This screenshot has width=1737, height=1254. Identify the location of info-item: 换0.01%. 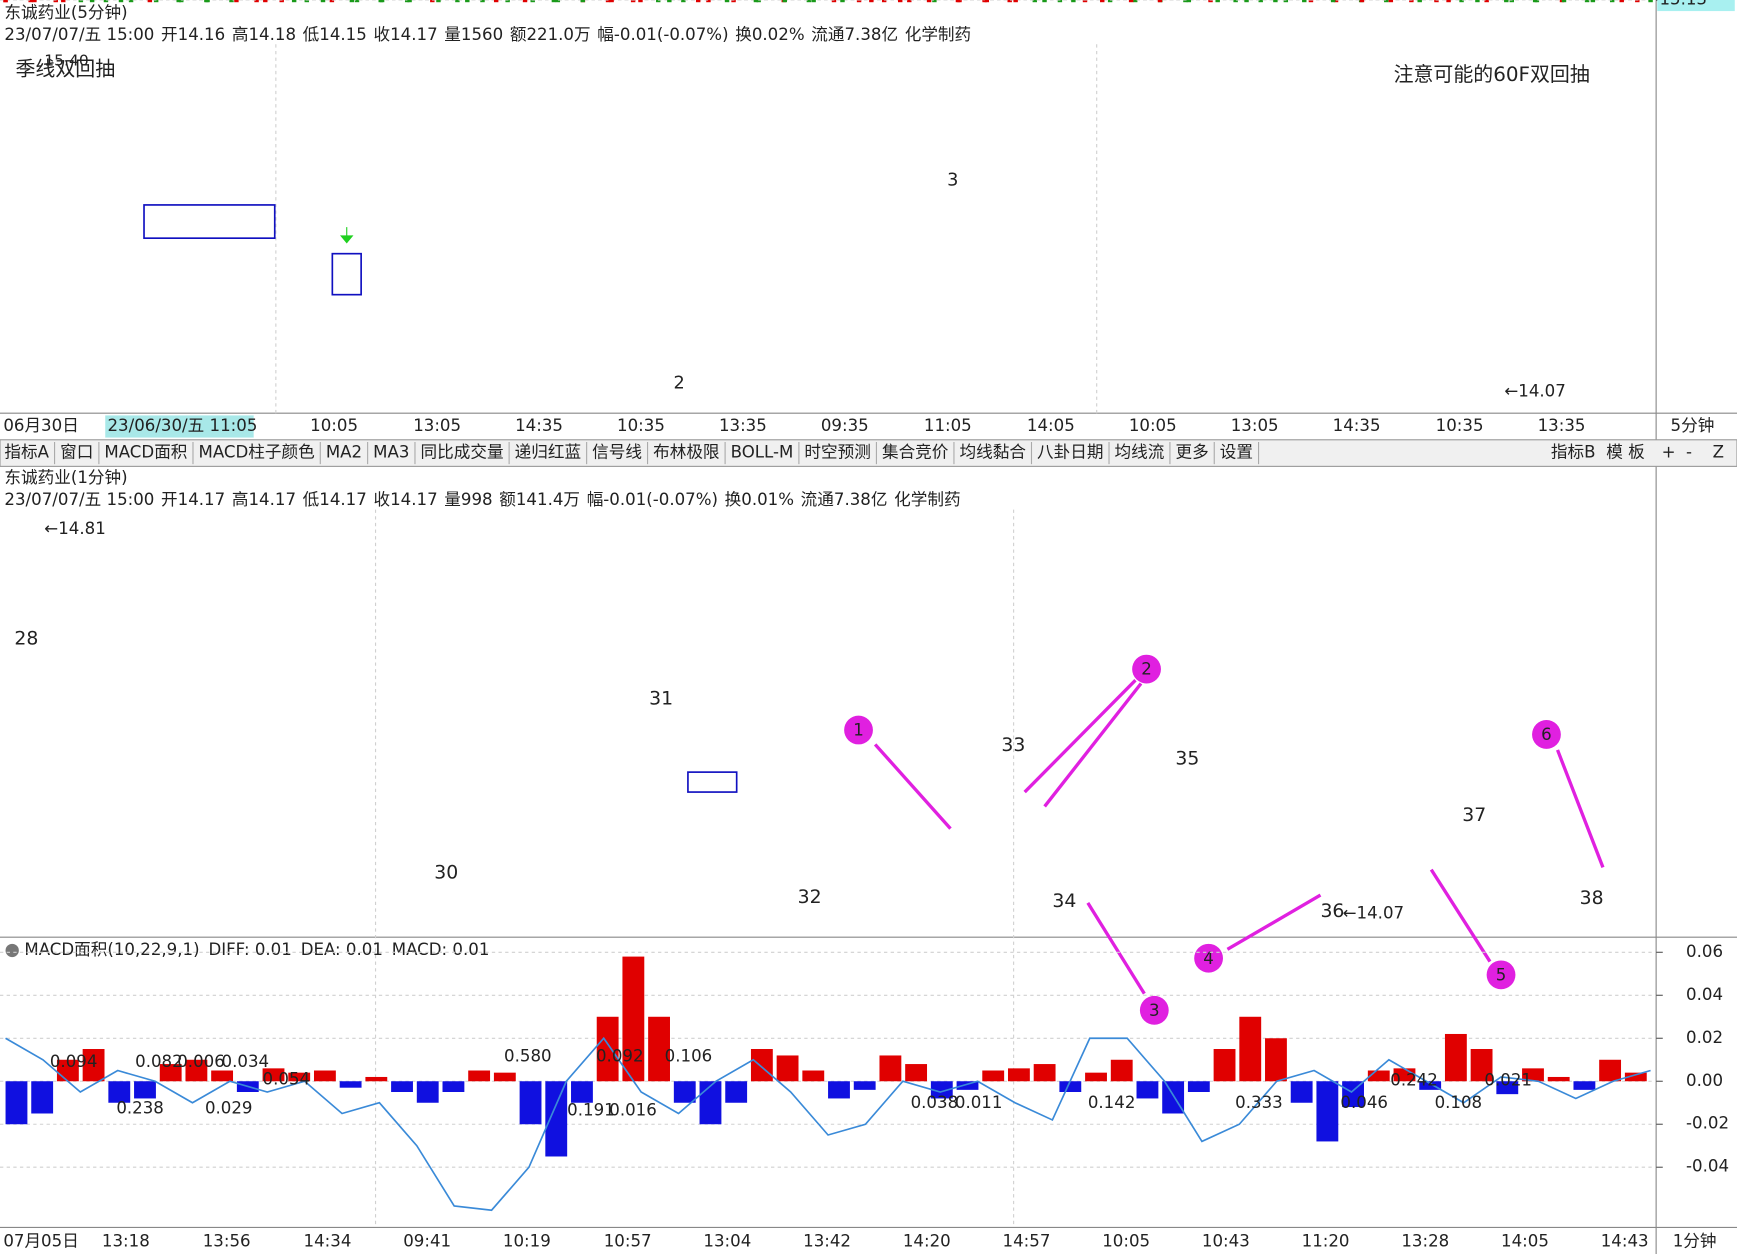
(759, 499).